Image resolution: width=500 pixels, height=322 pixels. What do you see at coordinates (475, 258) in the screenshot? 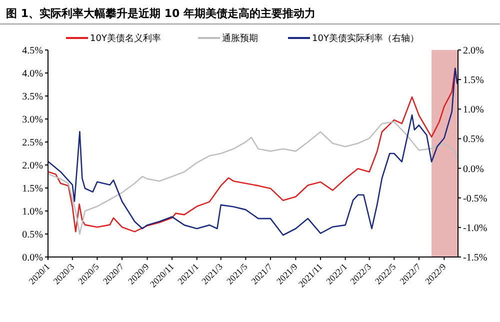
I see `y2-tick-label: -1.5%` at bounding box center [475, 258].